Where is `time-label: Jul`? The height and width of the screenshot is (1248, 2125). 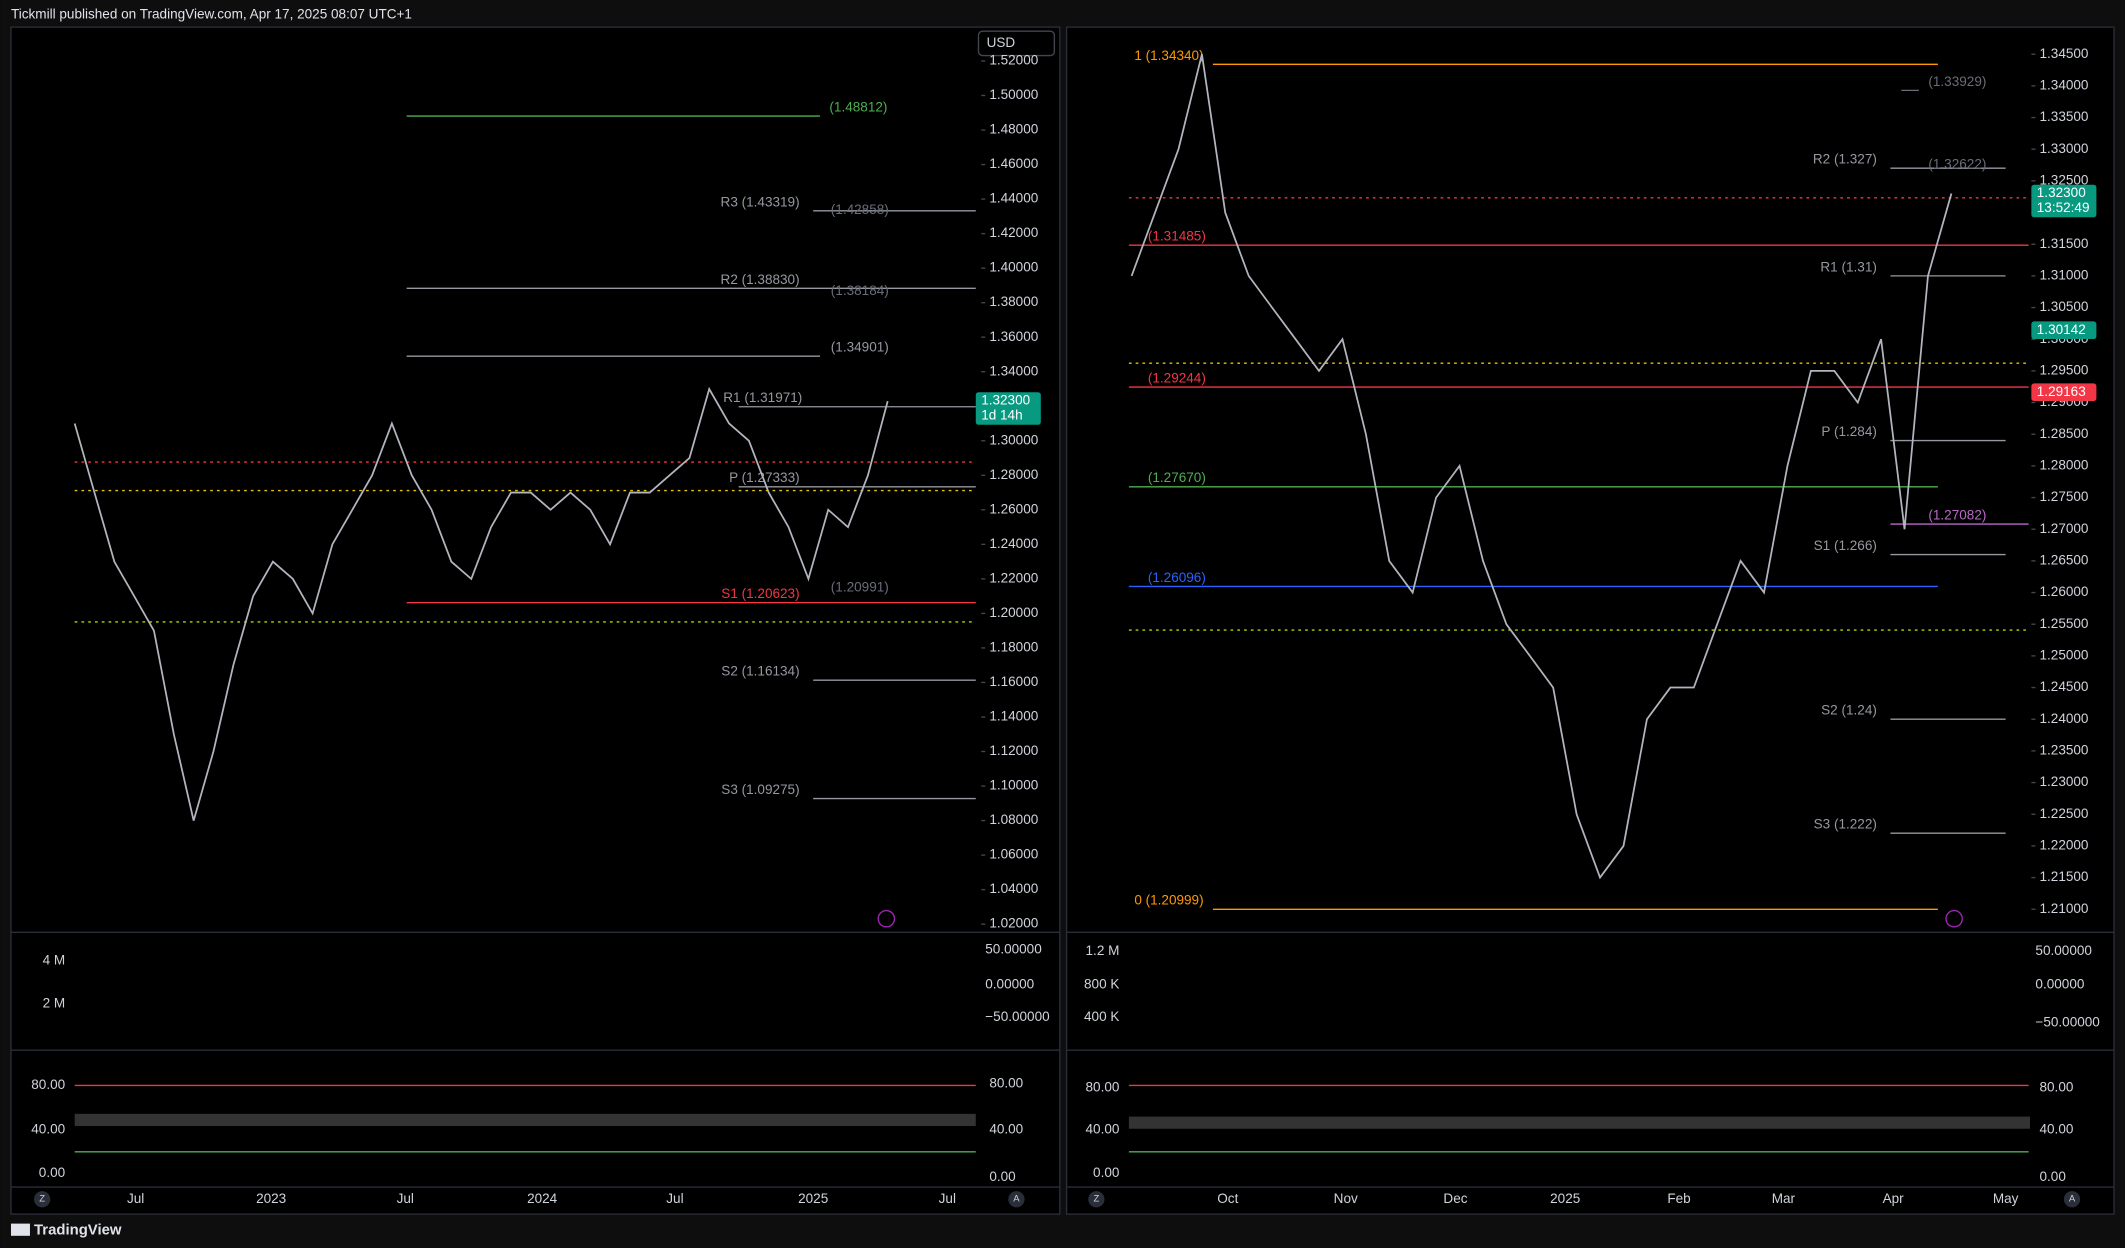 time-label: Jul is located at coordinates (674, 1198).